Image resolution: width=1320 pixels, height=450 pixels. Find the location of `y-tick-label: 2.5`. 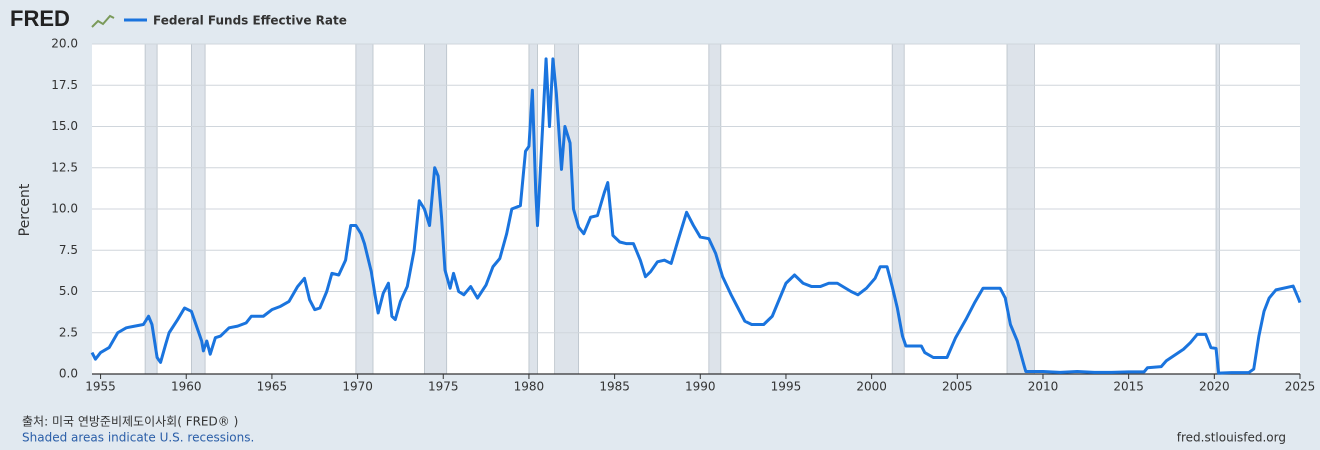

y-tick-label: 2.5 is located at coordinates (68, 332).